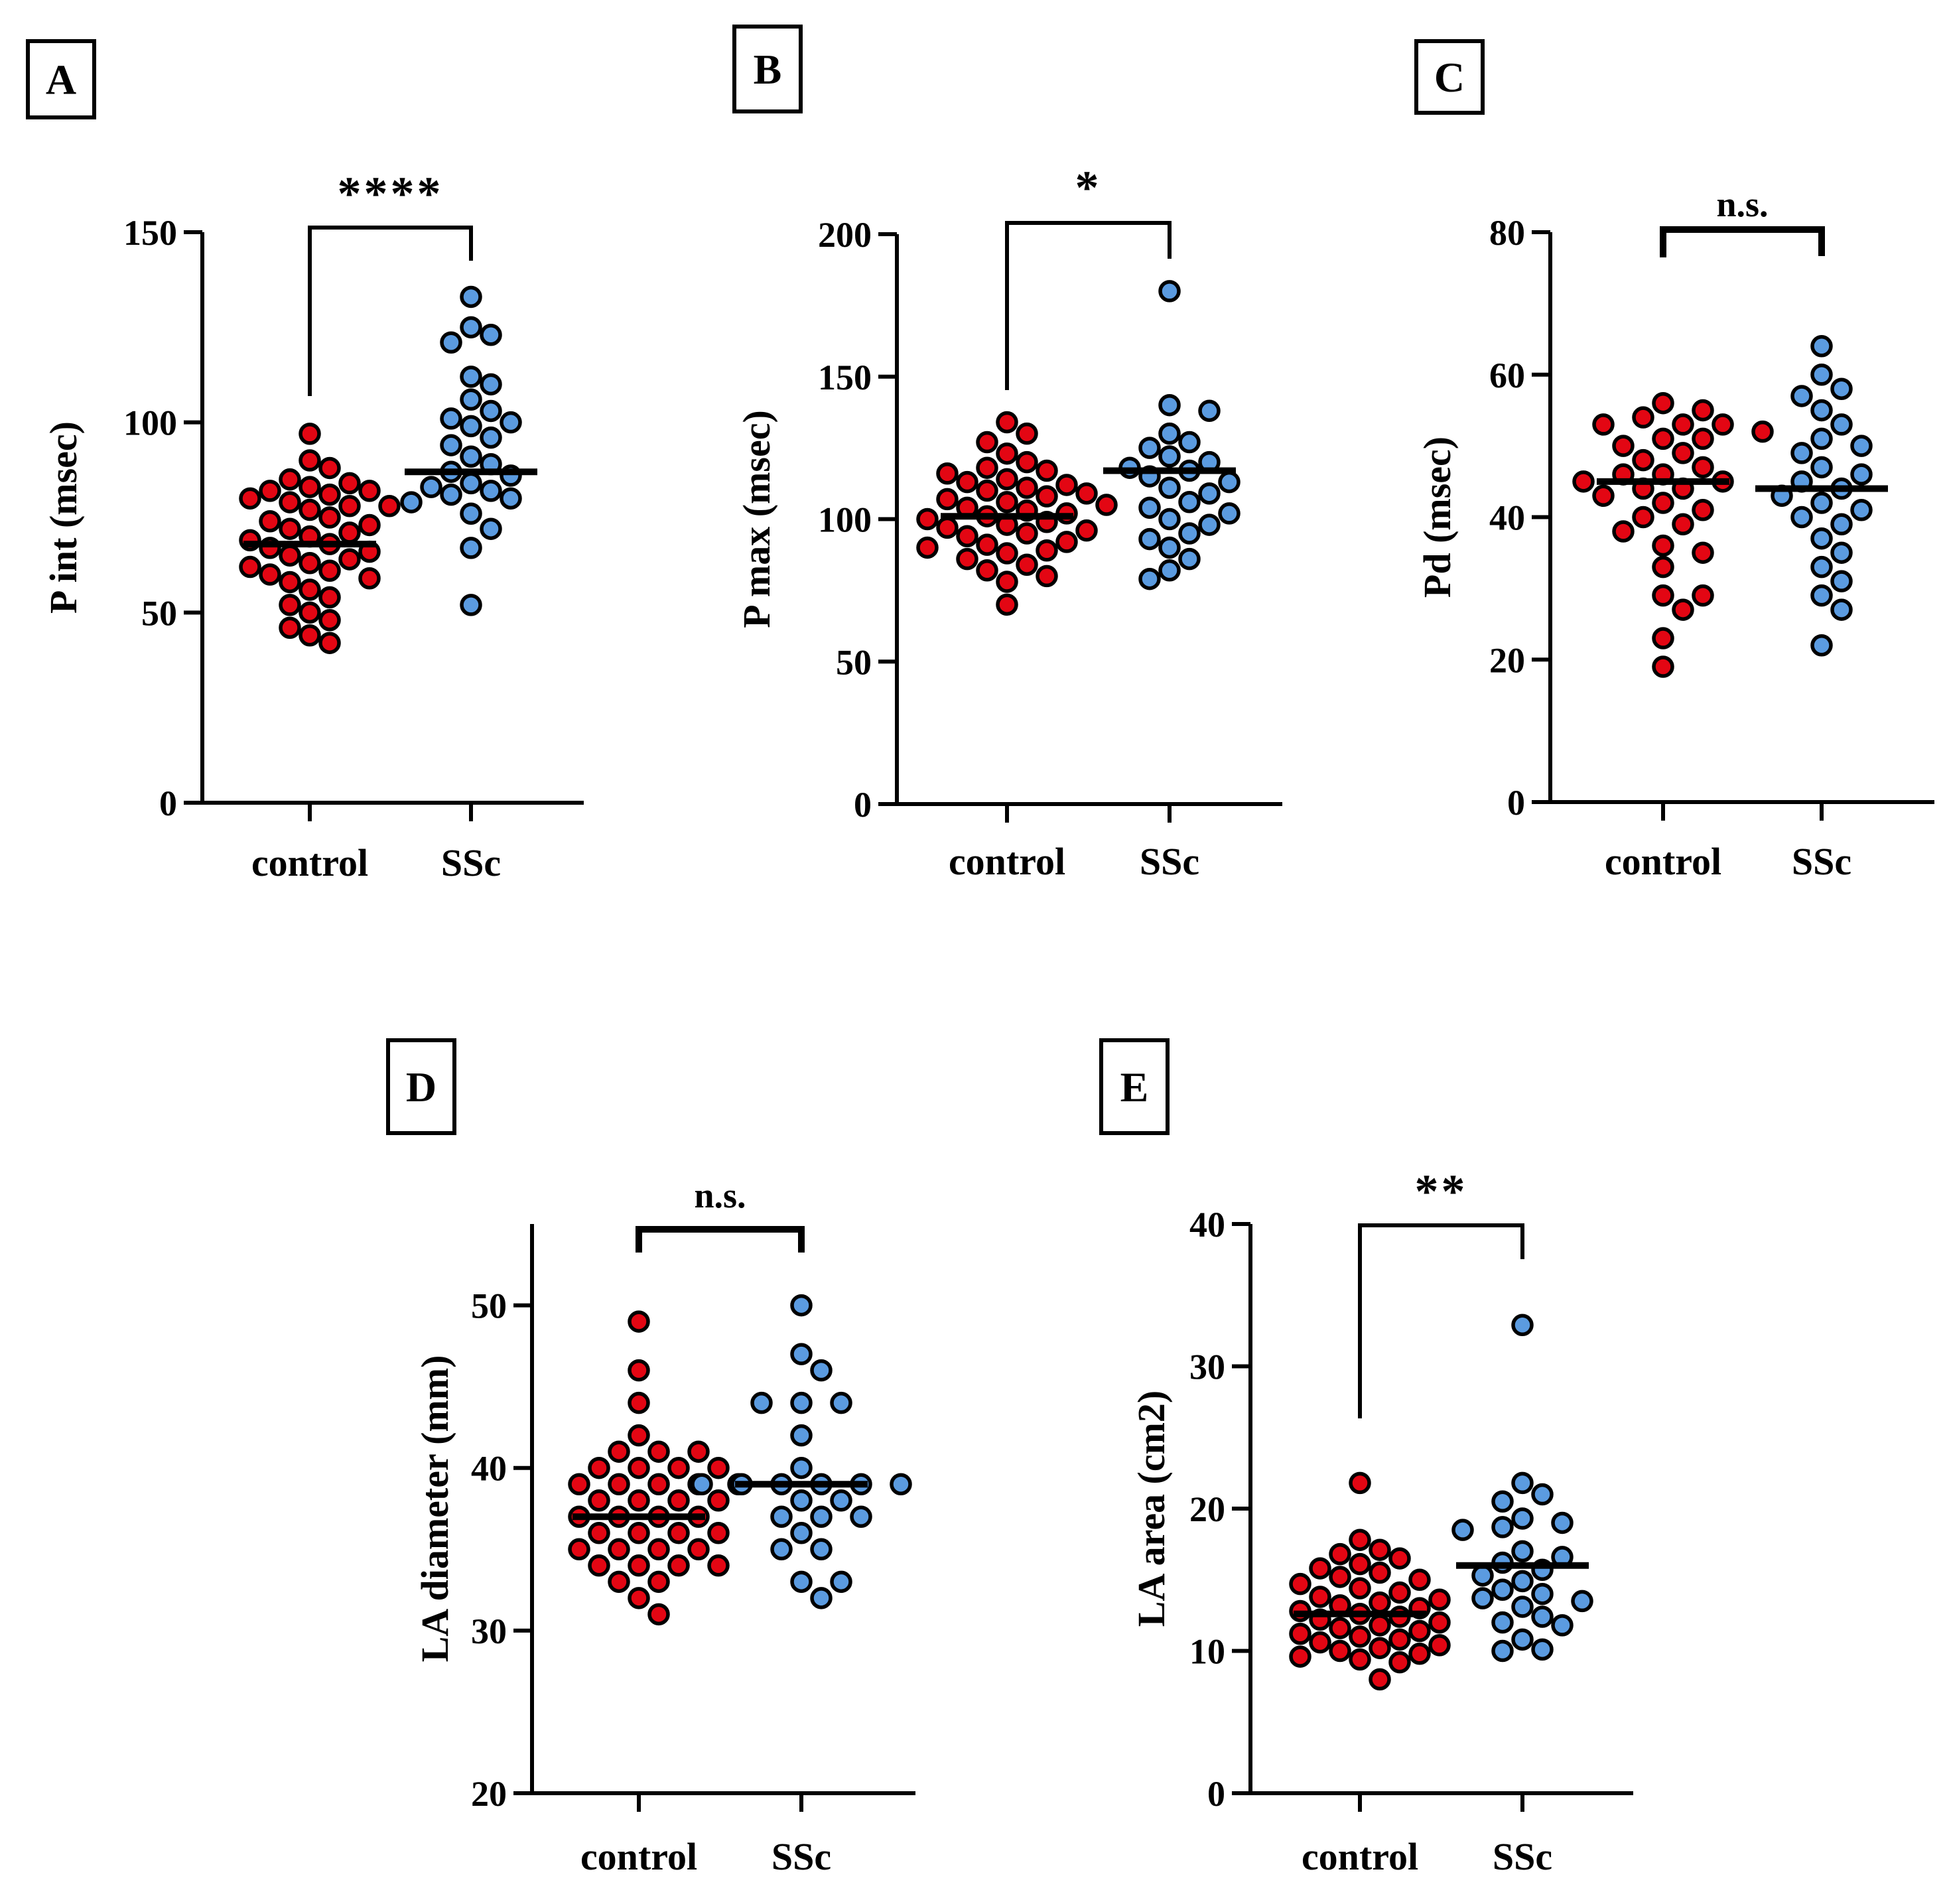 Image resolution: width=1947 pixels, height=1904 pixels. I want to click on y-axis-title: P max (msec), so click(756, 519).